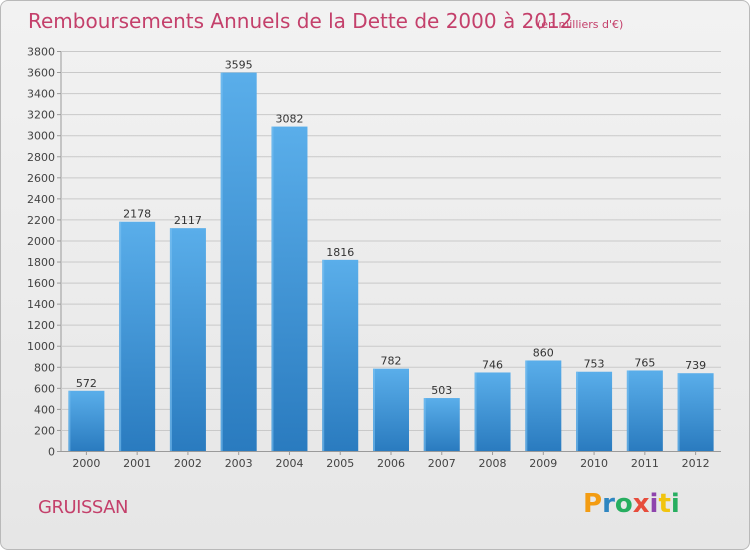 This screenshot has height=550, width=750. I want to click on bar-2006, so click(391, 409).